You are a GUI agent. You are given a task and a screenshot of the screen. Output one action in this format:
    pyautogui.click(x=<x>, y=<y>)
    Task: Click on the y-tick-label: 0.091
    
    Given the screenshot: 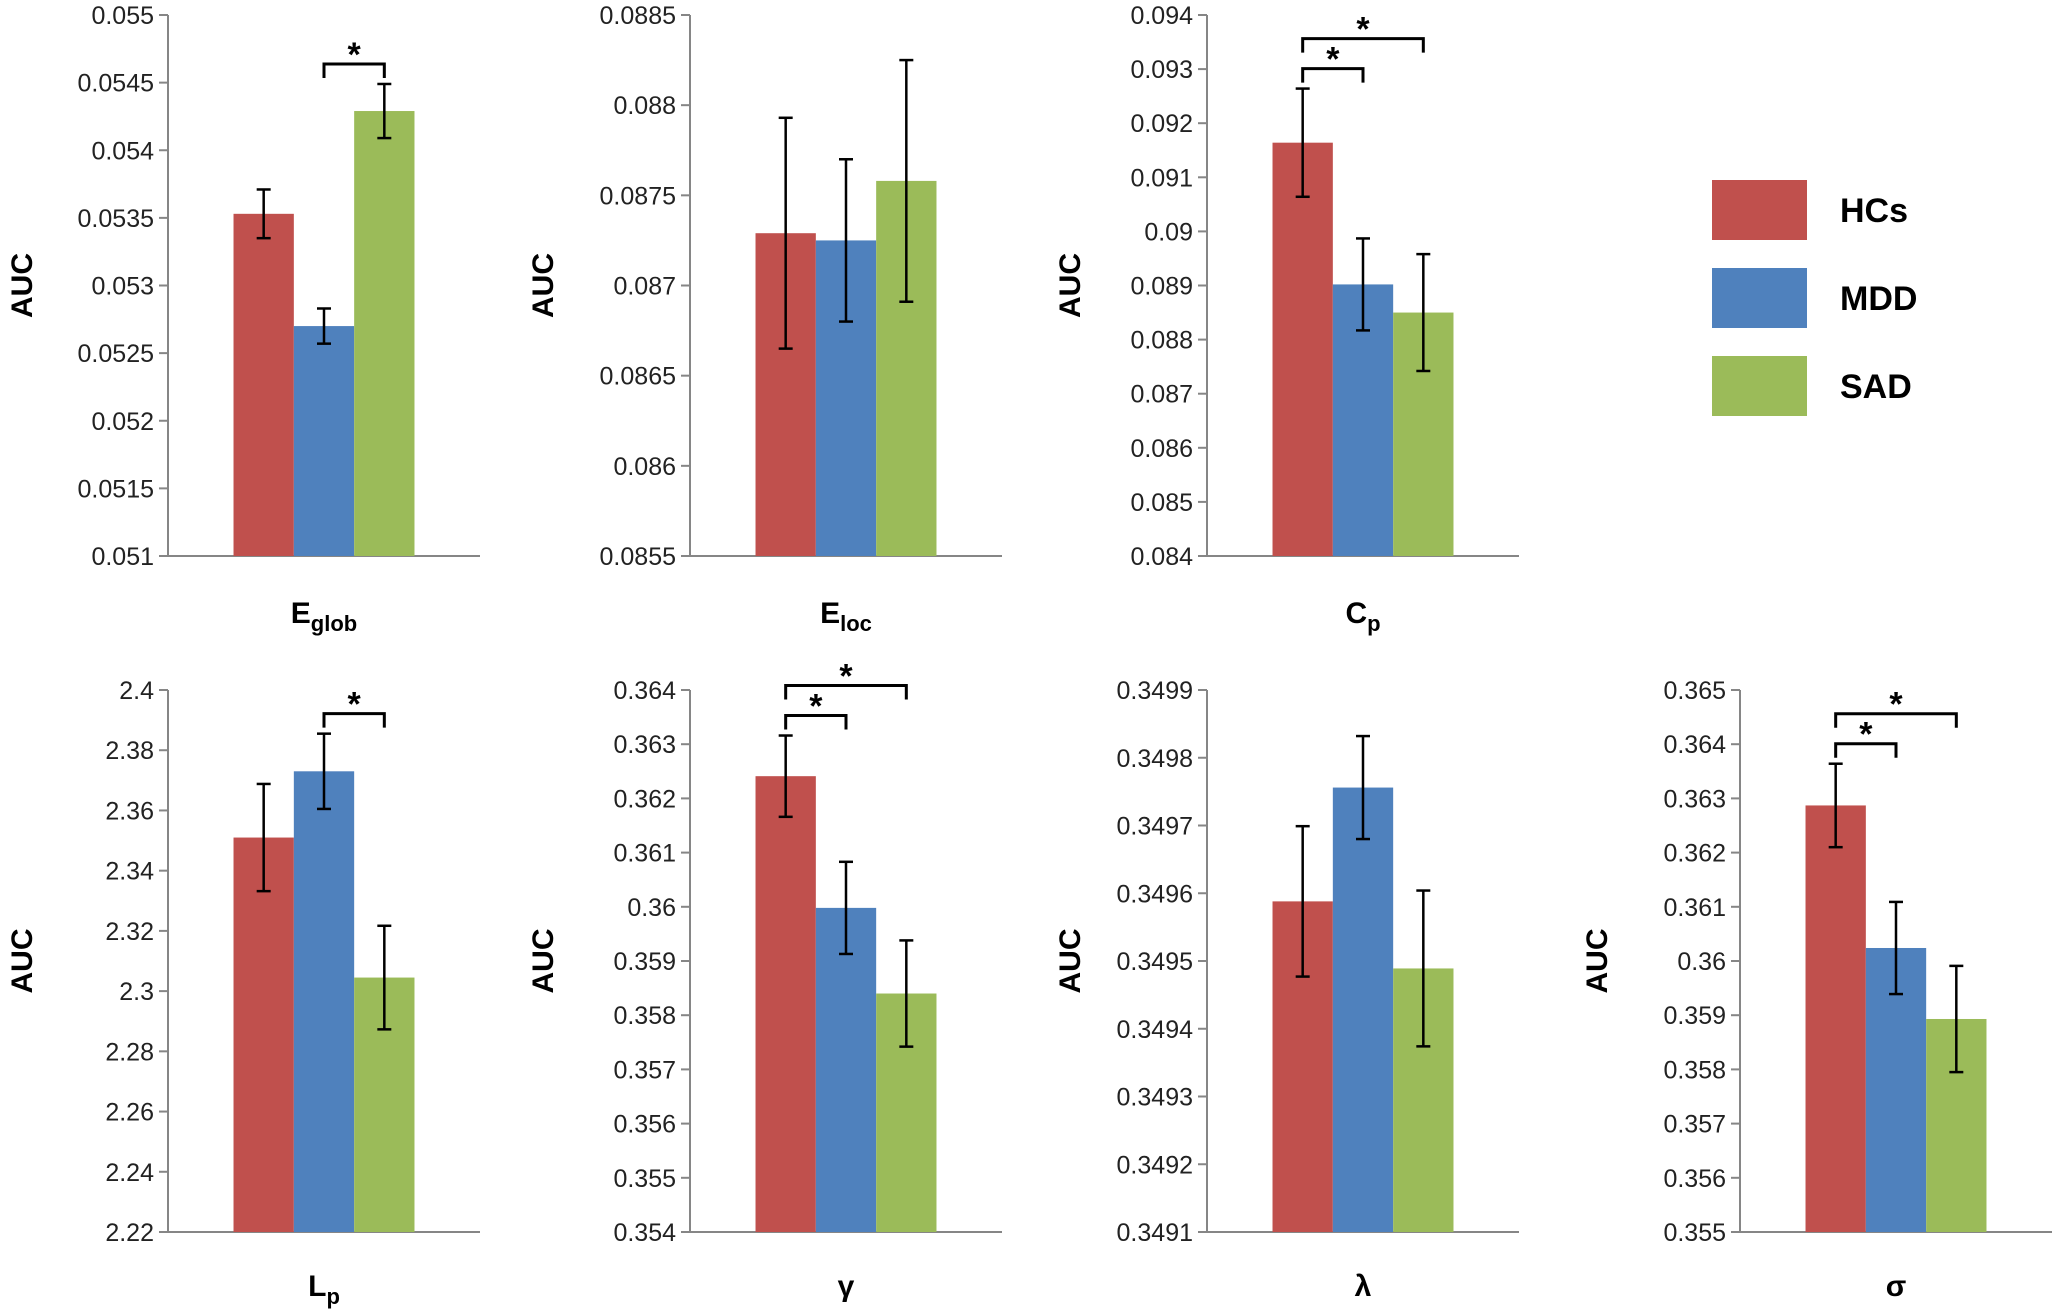 What is the action you would take?
    pyautogui.click(x=1161, y=178)
    